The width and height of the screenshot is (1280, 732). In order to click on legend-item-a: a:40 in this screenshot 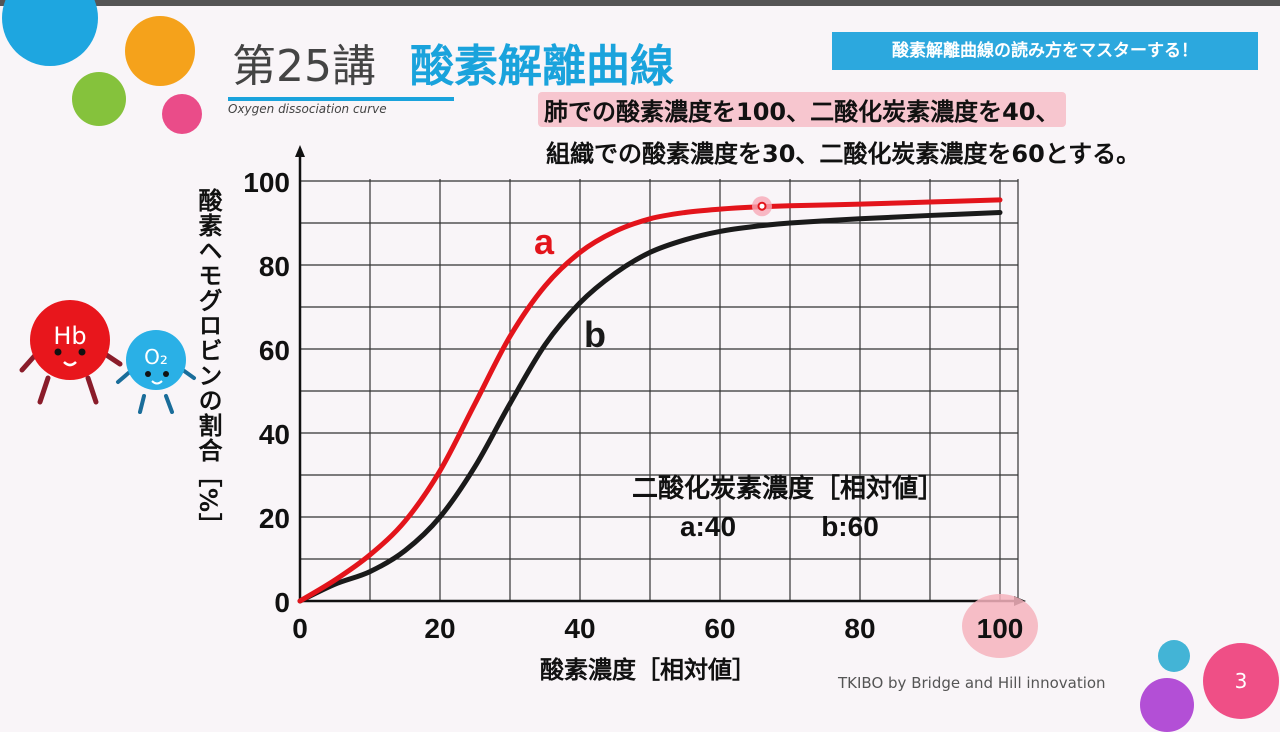, I will do `click(708, 526)`.